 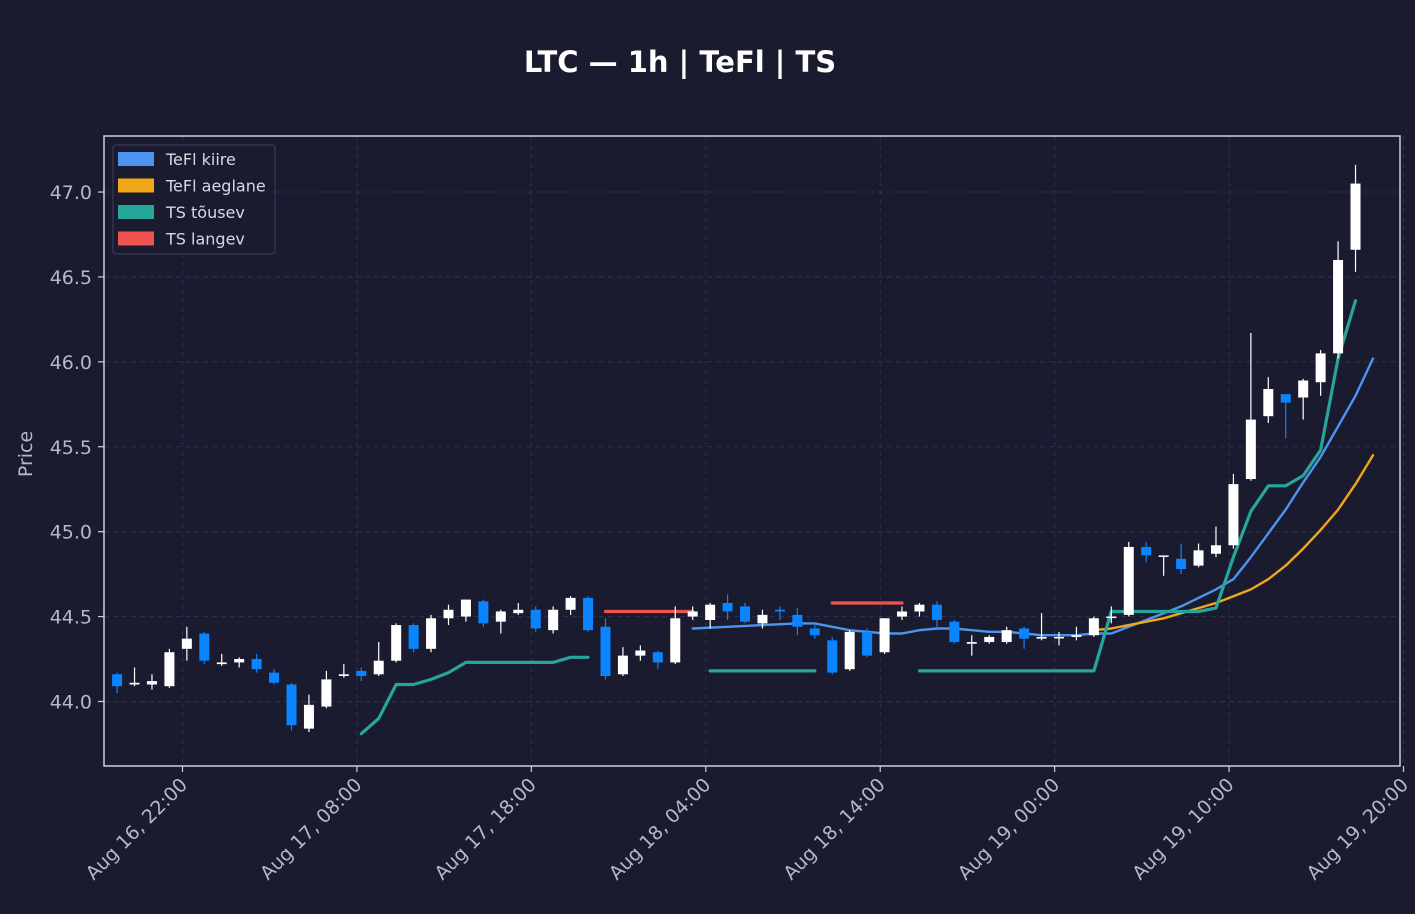 I want to click on y-axis-ticks: 44.0 44.5 45.0 45.5 46.0 46.5 47.0, so click(x=77, y=447).